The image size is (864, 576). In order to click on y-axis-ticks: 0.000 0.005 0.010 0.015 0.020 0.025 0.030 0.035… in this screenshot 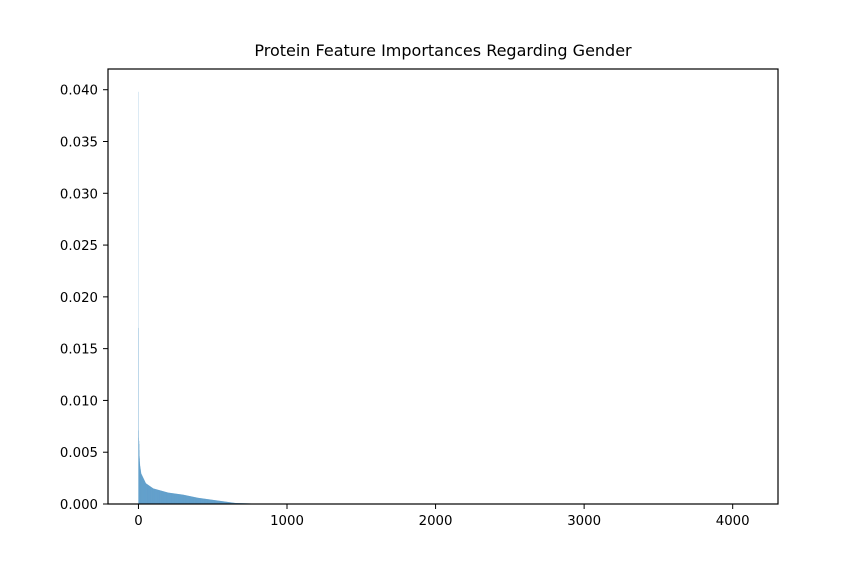, I will do `click(84, 298)`.